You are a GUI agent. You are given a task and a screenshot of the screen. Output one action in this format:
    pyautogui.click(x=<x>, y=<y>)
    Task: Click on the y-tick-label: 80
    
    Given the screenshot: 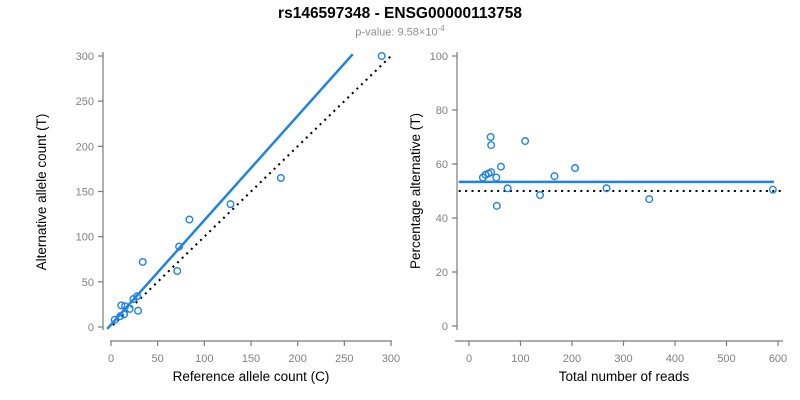 What is the action you would take?
    pyautogui.click(x=442, y=111)
    